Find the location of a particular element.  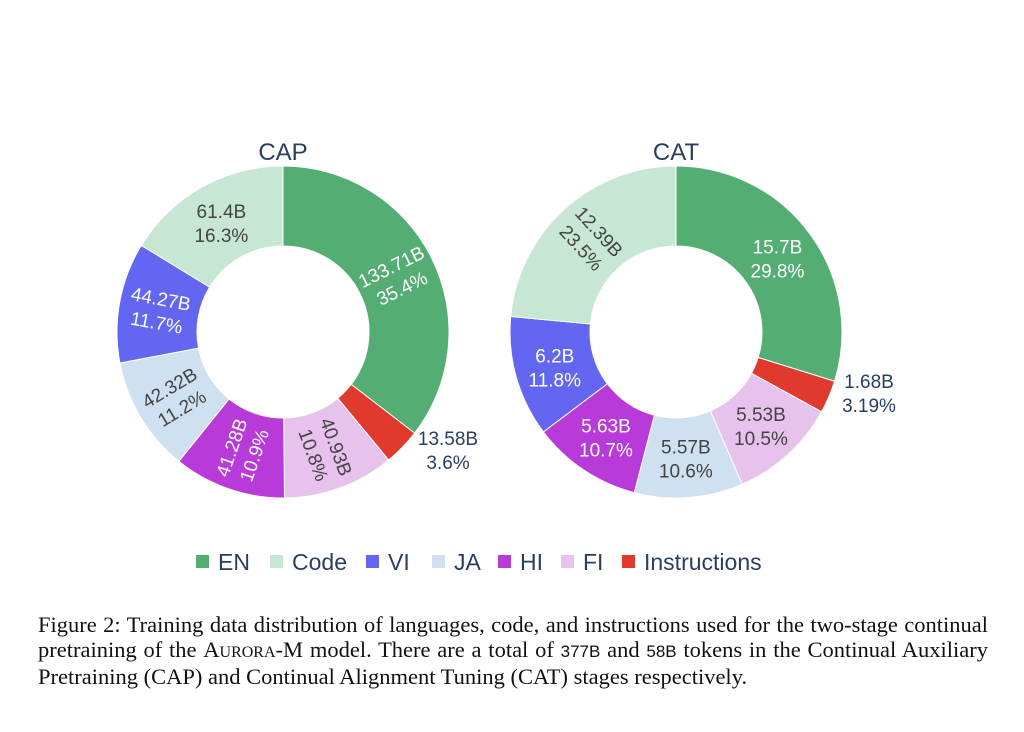

slice-percent-label: 3.19% is located at coordinates (869, 406).